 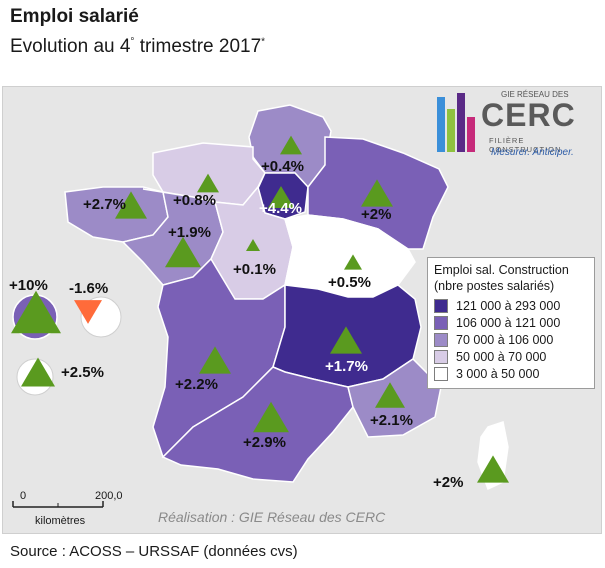 What do you see at coordinates (282, 166) in the screenshot?
I see `change-label-region-2: +0.4%` at bounding box center [282, 166].